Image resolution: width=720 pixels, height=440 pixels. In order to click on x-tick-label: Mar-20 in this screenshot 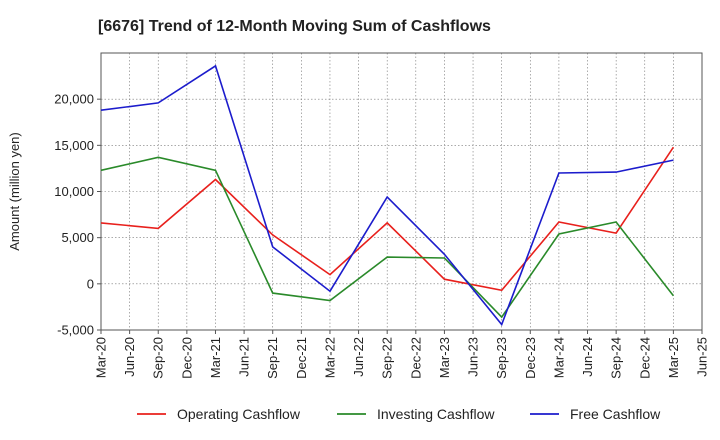, I will do `click(101, 357)`.